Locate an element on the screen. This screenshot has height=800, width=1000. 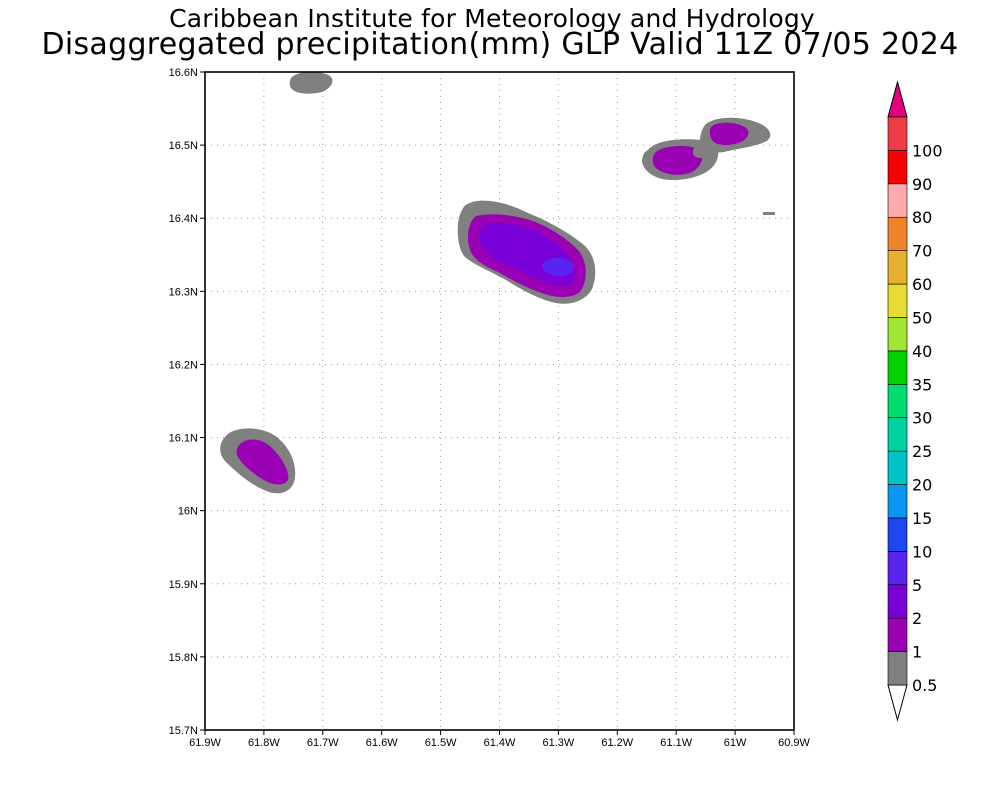
colorbar-label: 25 is located at coordinates (922, 451).